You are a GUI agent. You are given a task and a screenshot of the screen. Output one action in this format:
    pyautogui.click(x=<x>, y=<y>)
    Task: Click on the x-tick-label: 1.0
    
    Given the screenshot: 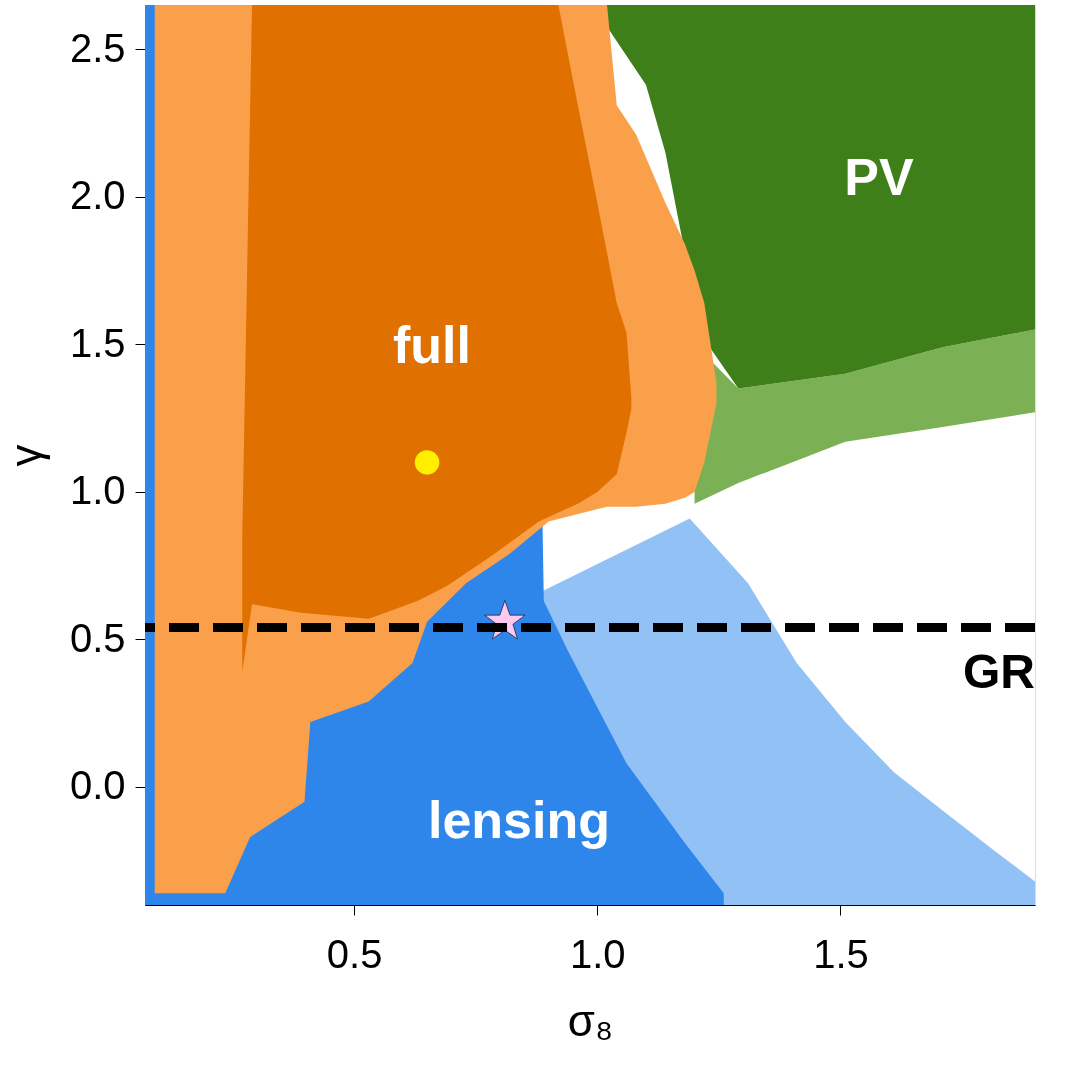 What is the action you would take?
    pyautogui.click(x=597, y=953)
    